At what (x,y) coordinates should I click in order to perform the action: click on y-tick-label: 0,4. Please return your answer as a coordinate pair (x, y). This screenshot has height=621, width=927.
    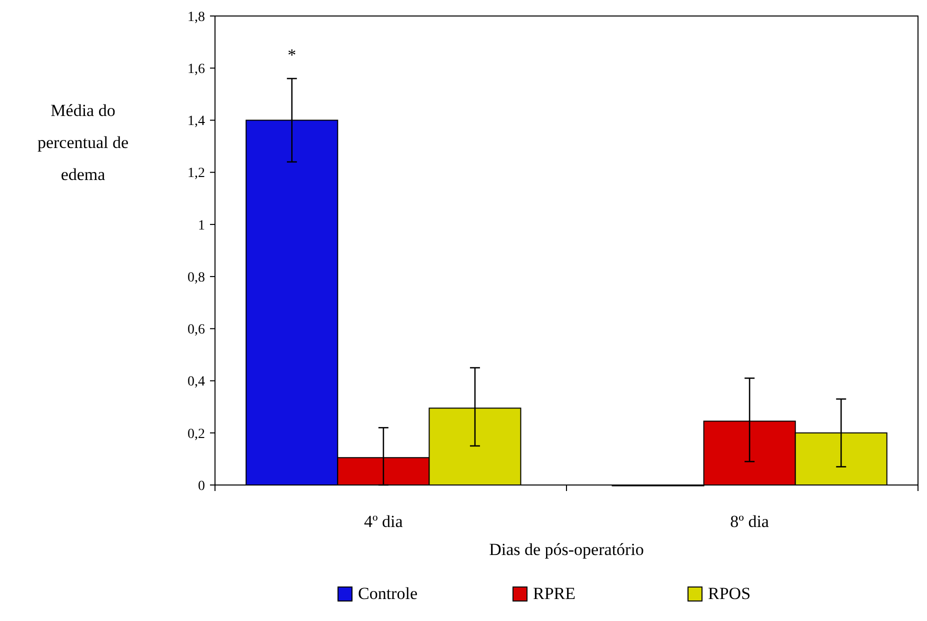
    Looking at the image, I should click on (196, 382).